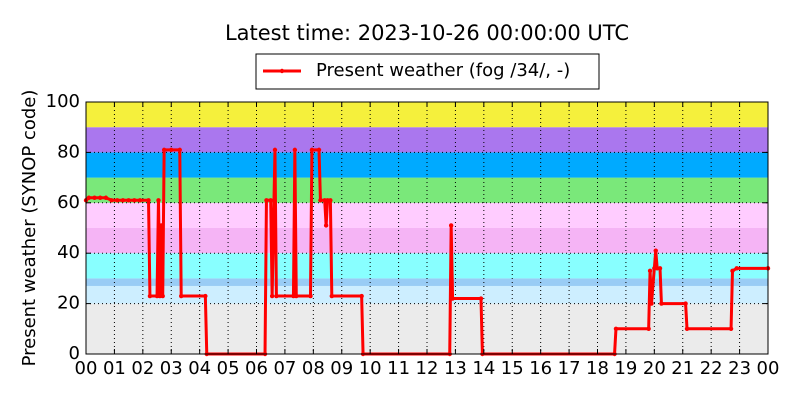  I want to click on chart-title: Latest time: 2023-10-26 00:00:00 UTC, so click(427, 33).